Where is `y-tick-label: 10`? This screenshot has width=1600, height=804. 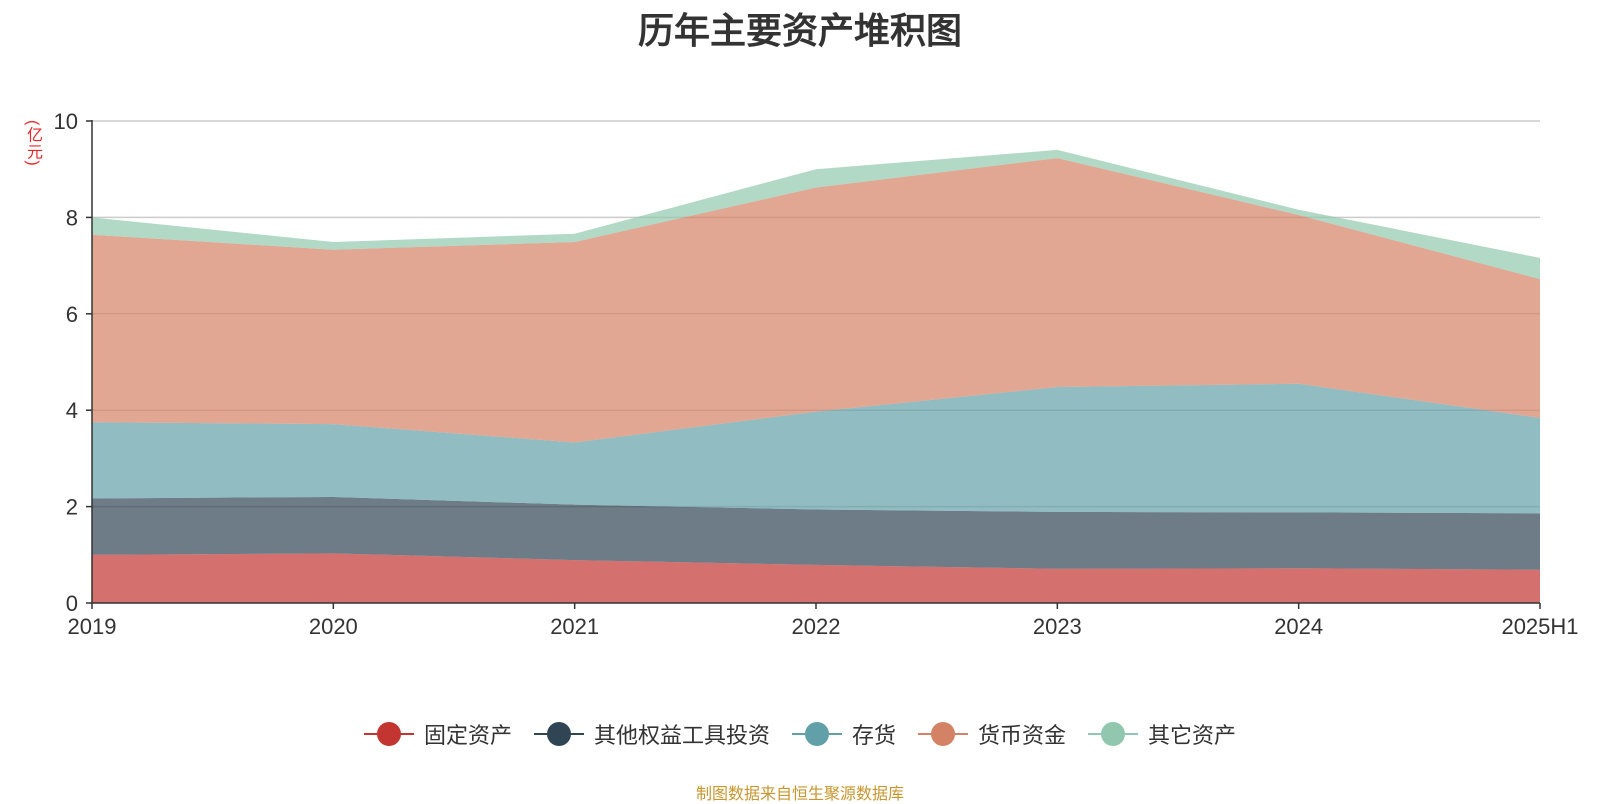
y-tick-label: 10 is located at coordinates (66, 121).